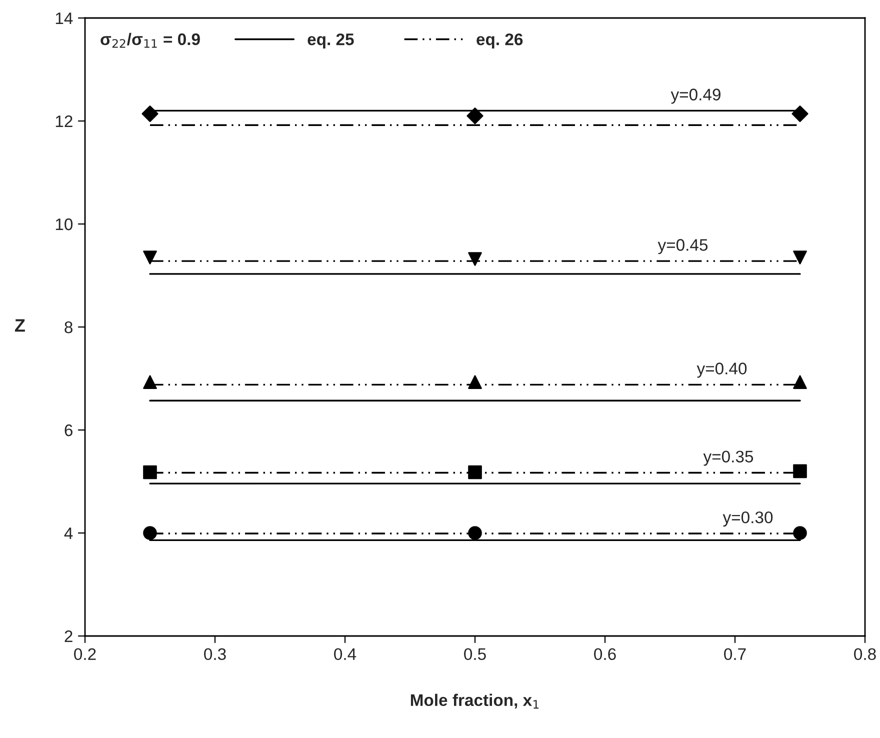 The image size is (880, 738). Describe the element at coordinates (747, 519) in the screenshot. I see `annotation: y=0.30` at that location.